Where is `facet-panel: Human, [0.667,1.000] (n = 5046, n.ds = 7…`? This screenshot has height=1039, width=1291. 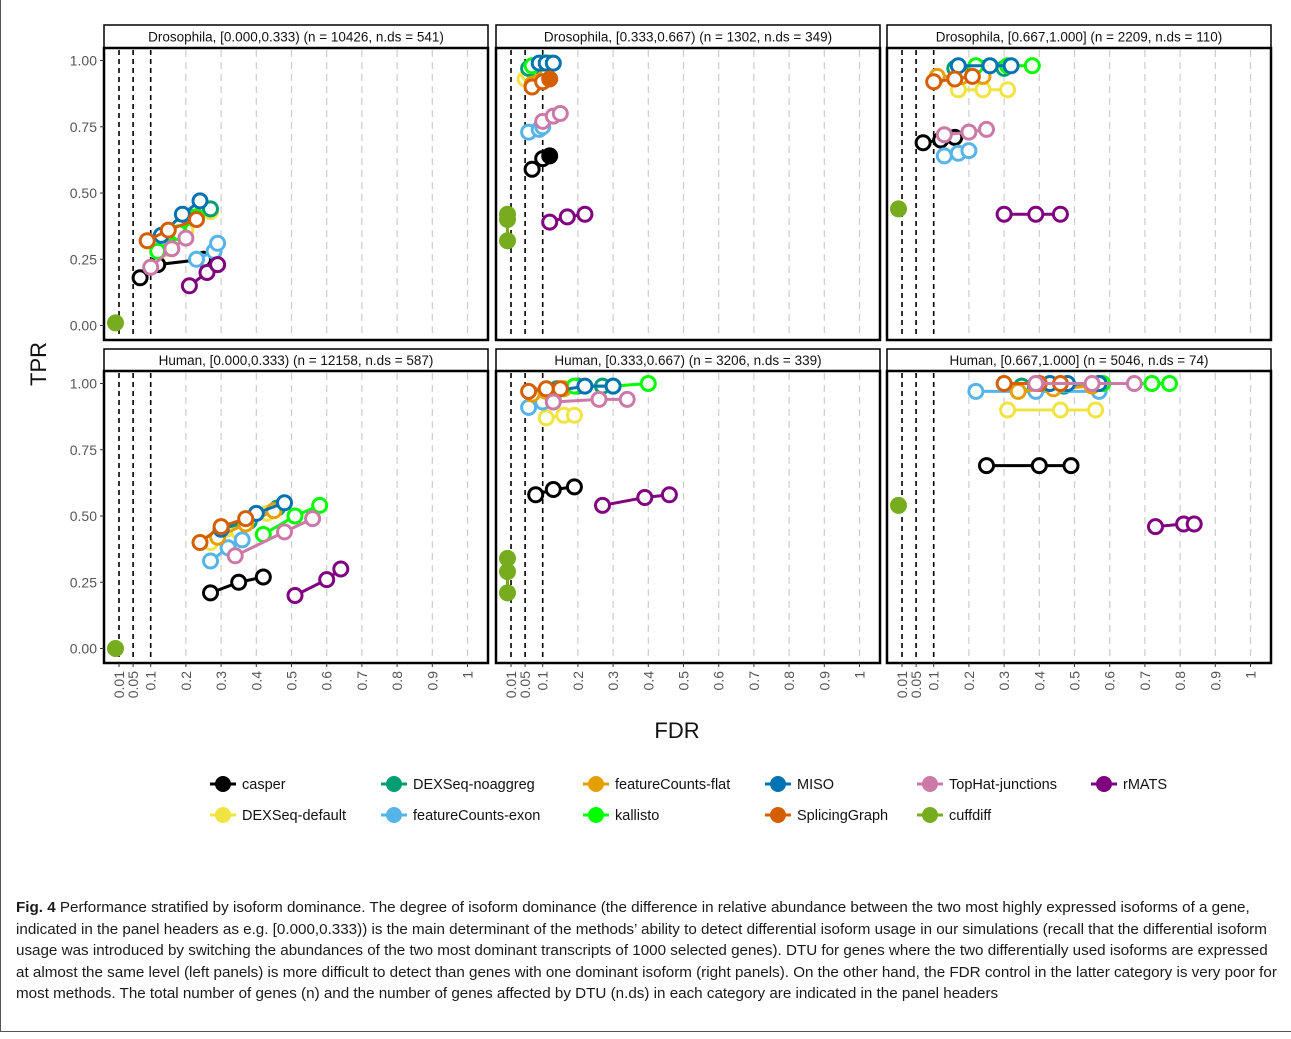 facet-panel: Human, [0.667,1.000] (n = 5046, n.ds = 7… is located at coordinates (1079, 523).